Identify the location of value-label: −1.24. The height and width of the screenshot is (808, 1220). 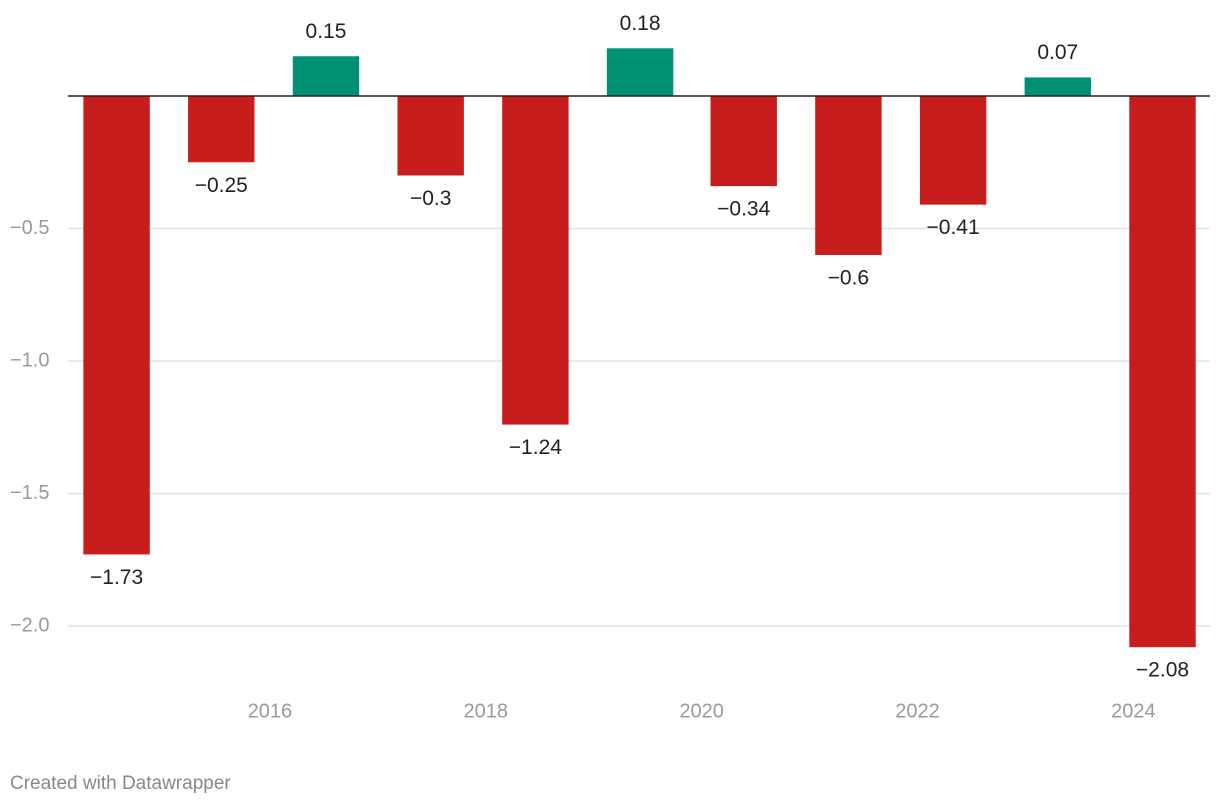
(535, 447).